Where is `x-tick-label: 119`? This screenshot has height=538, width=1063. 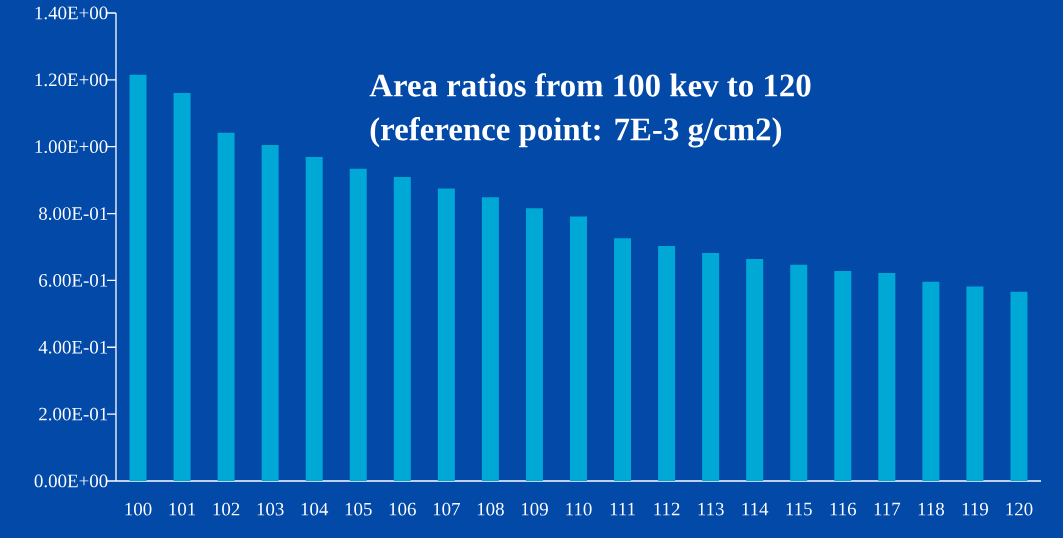
x-tick-label: 119 is located at coordinates (975, 509).